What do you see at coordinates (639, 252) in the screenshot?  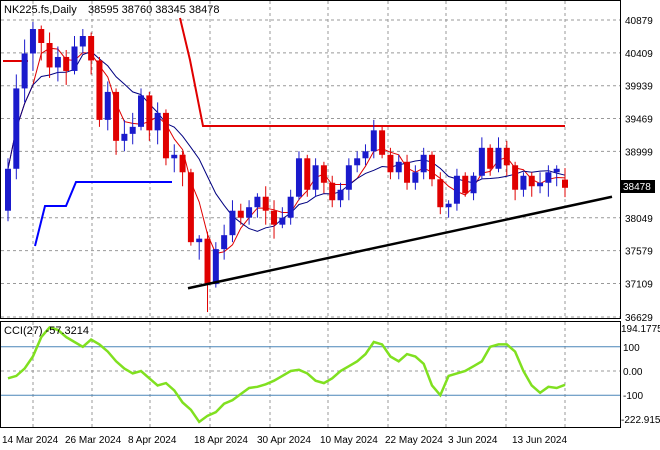 I see `price-tick-label: 37579` at bounding box center [639, 252].